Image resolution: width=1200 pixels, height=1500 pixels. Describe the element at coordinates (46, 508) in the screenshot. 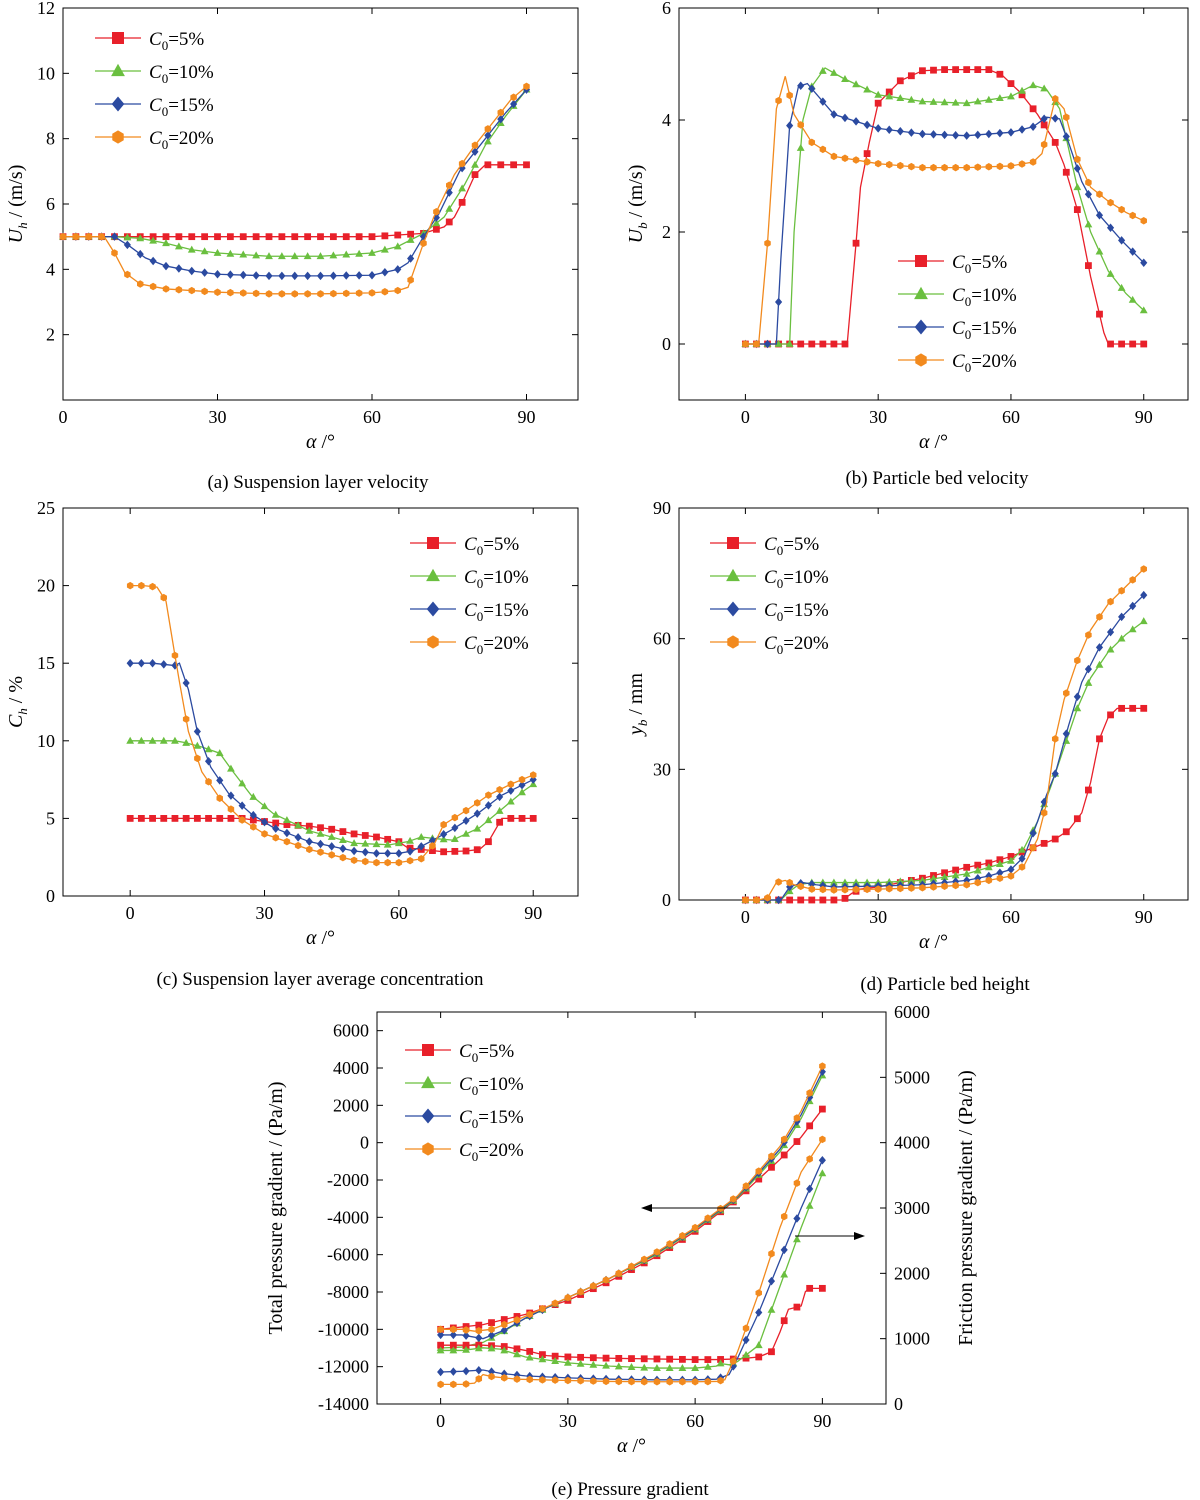

I see `y-tick-label: 25` at that location.